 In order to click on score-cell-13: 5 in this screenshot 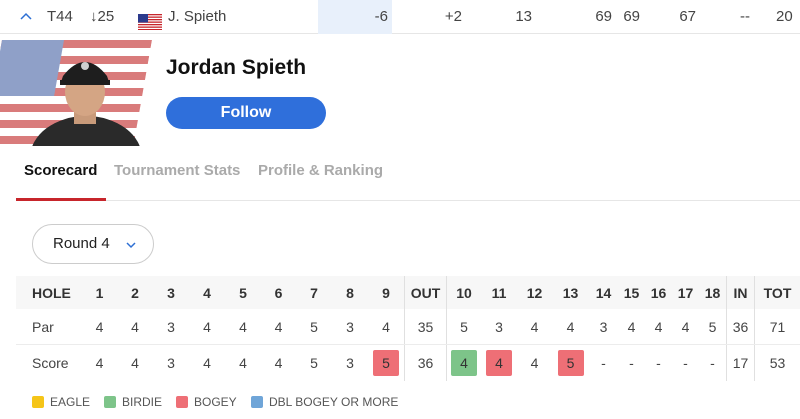, I will do `click(570, 363)`.